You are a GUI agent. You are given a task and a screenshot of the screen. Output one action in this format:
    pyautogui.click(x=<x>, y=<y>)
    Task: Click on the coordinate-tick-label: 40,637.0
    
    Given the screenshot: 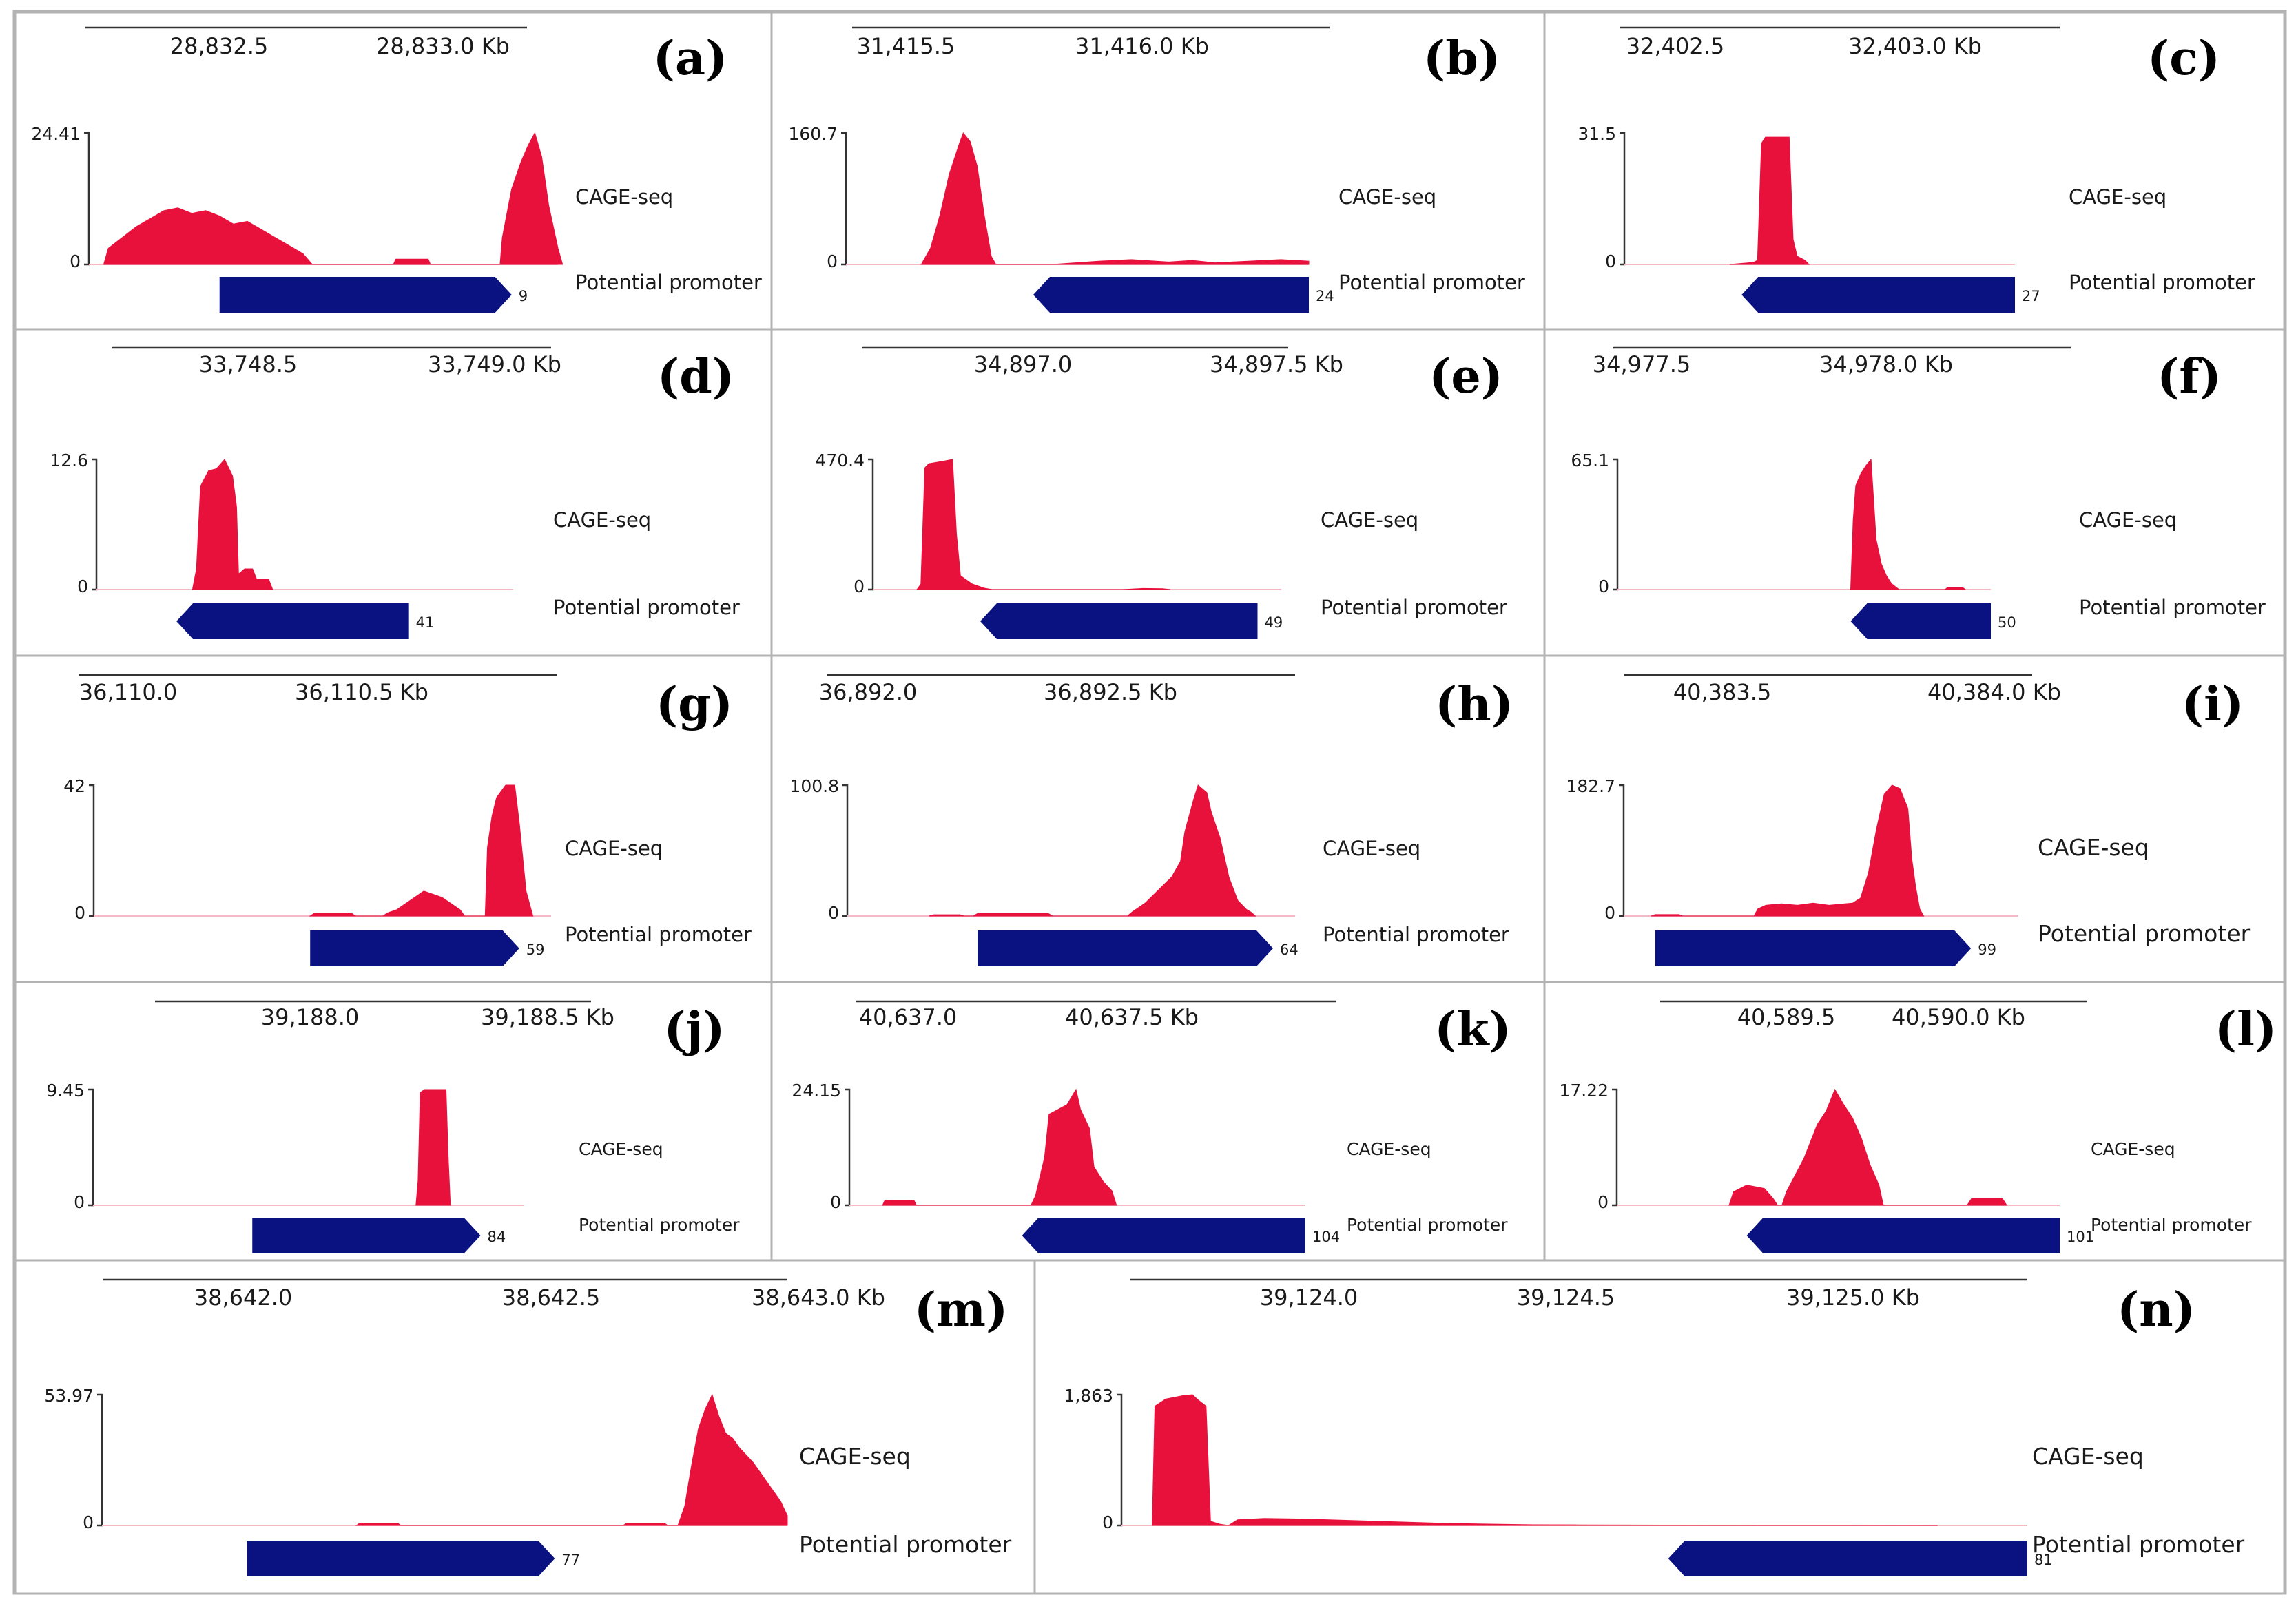 What is the action you would take?
    pyautogui.click(x=909, y=1017)
    